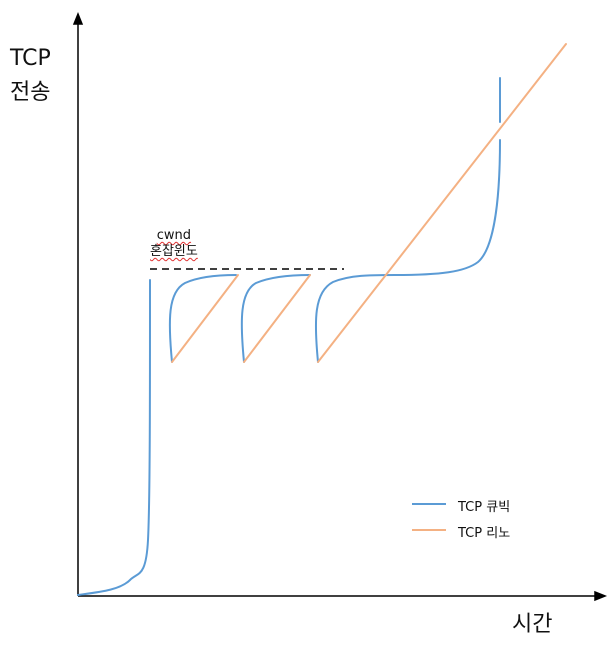 Image resolution: width=608 pixels, height=648 pixels. What do you see at coordinates (30, 76) in the screenshot?
I see `y-axis-label: TCP 전송` at bounding box center [30, 76].